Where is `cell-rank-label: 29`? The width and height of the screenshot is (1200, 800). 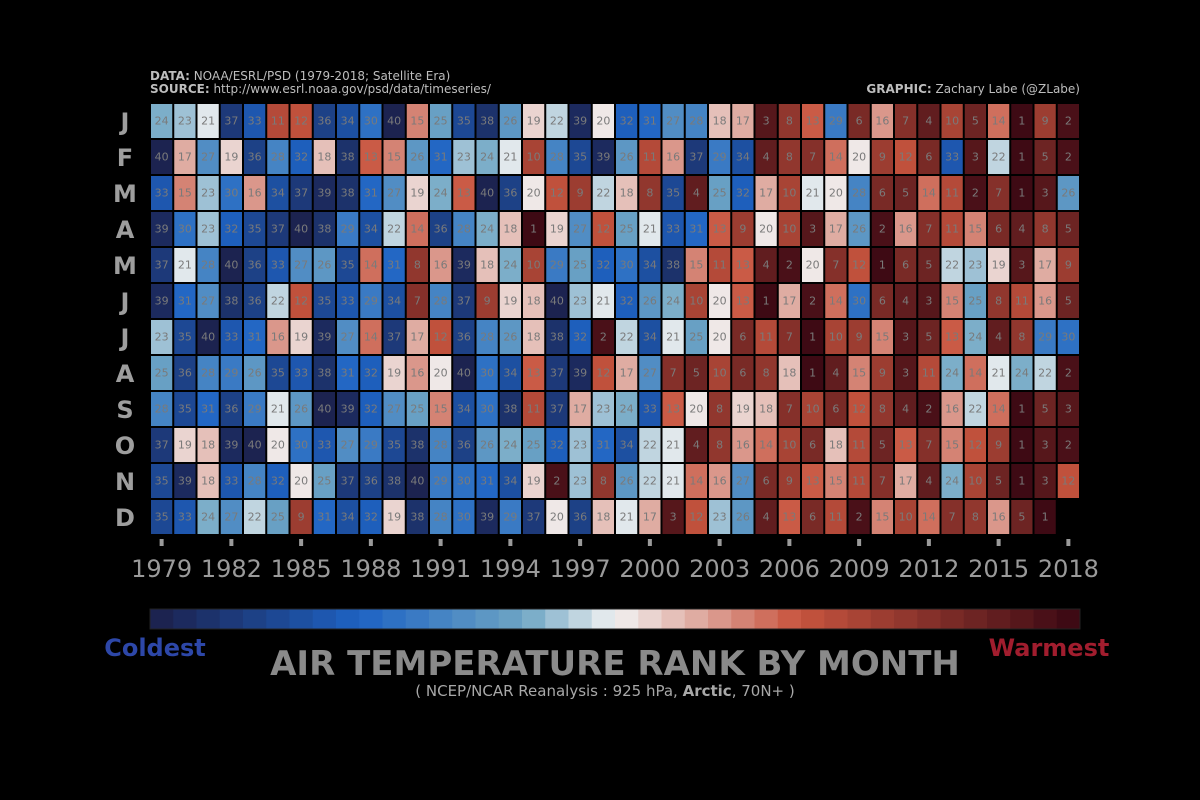 cell-rank-label: 29 is located at coordinates (231, 373).